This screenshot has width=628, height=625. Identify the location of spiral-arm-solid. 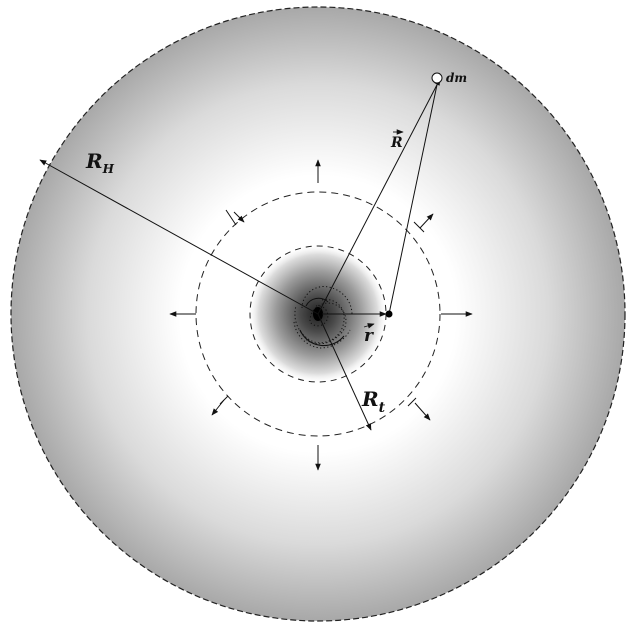
(322, 338).